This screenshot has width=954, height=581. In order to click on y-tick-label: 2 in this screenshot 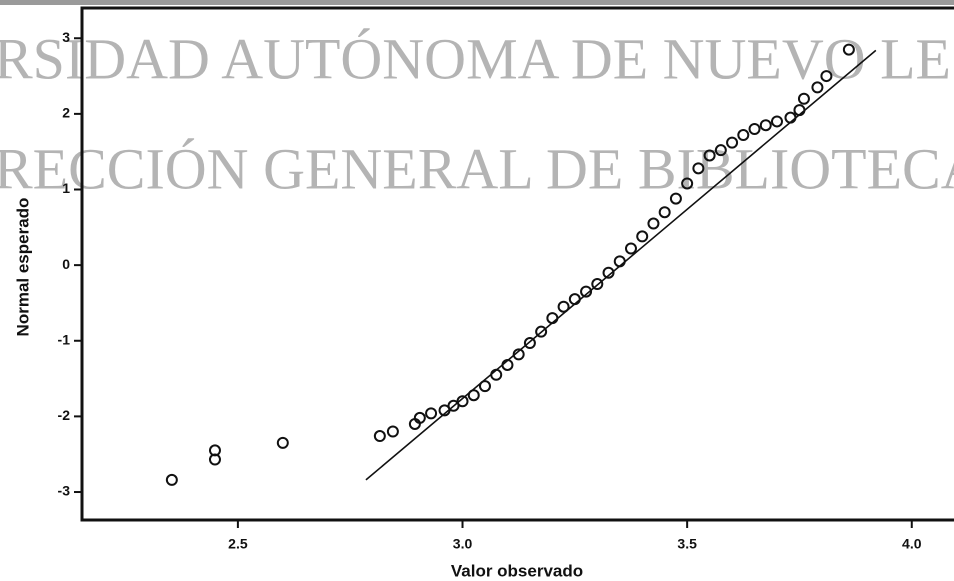, I will do `click(66, 113)`.